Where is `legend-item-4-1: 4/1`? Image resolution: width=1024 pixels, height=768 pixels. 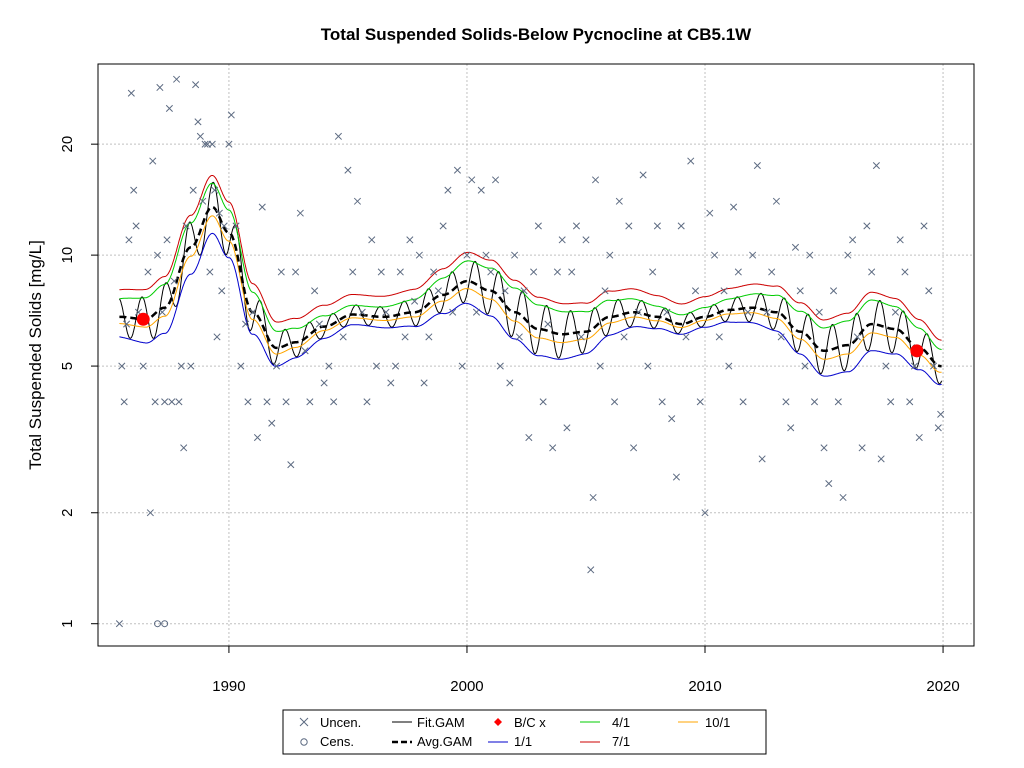
legend-item-4-1: 4/1 is located at coordinates (605, 722).